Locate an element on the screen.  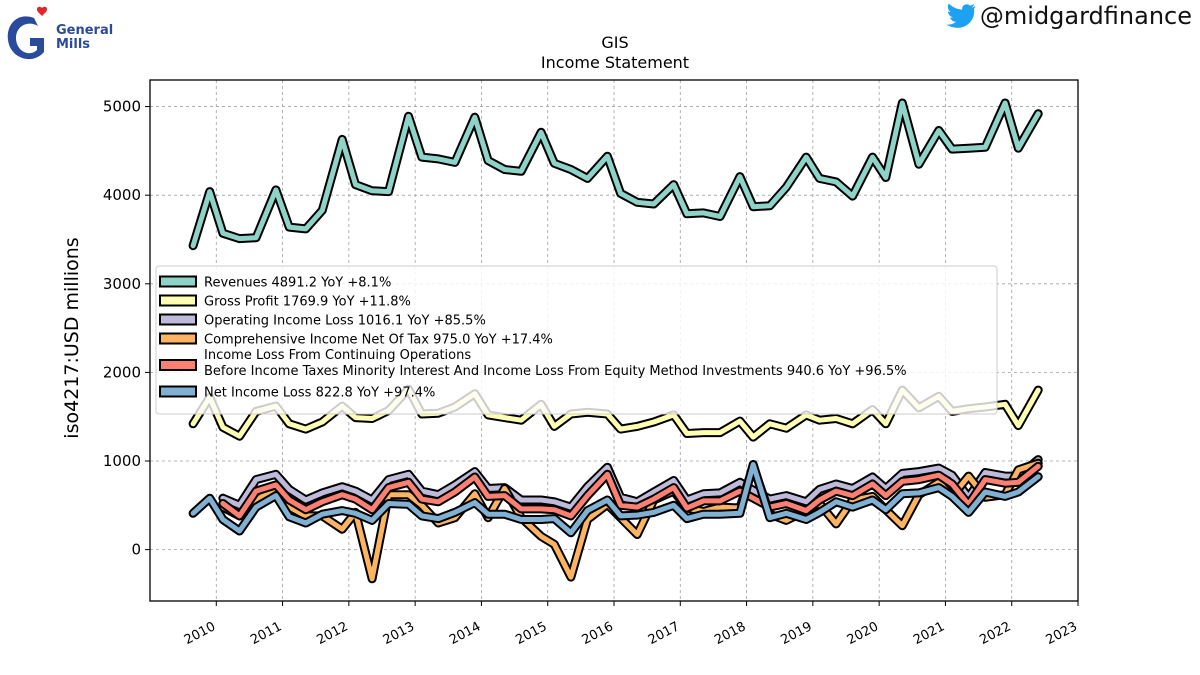
legend-item-gross_profit: Gross Profit 1769.9 YoY +11.8% is located at coordinates (285, 302).